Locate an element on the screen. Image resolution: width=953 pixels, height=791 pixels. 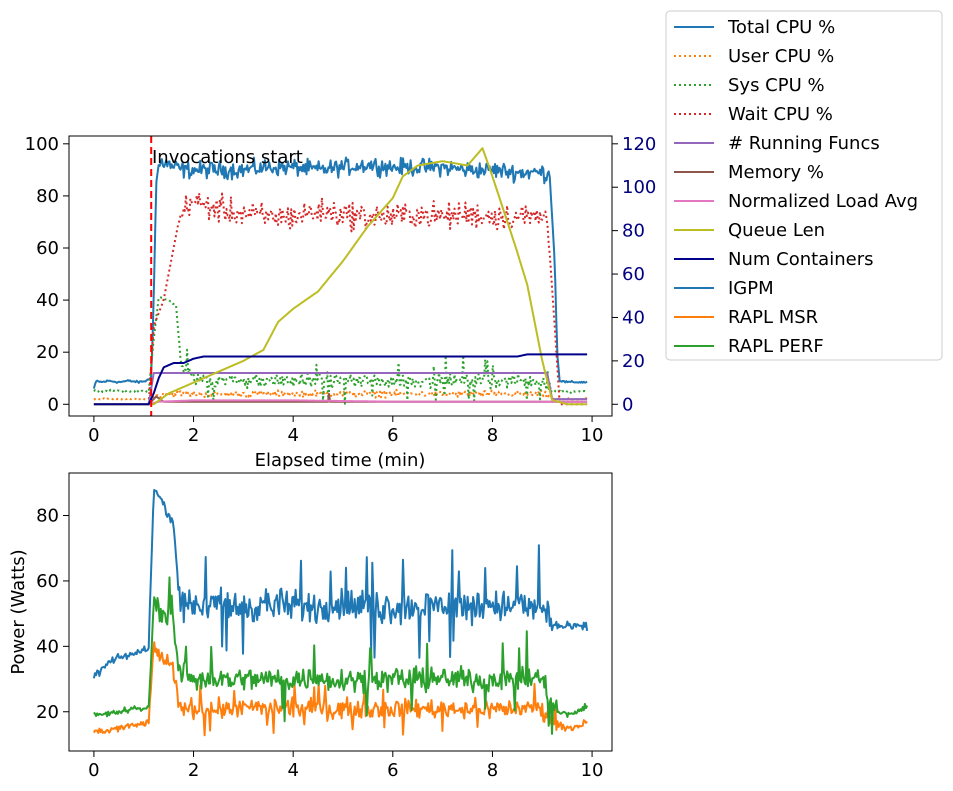
y2-tick-label: 0 is located at coordinates (627, 404).